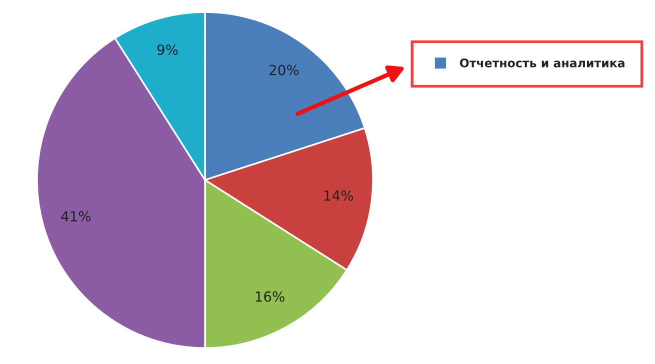 This screenshot has width=655, height=364. Describe the element at coordinates (542, 63) in the screenshot. I see `legend-label: Отчетность и аналитика` at that location.